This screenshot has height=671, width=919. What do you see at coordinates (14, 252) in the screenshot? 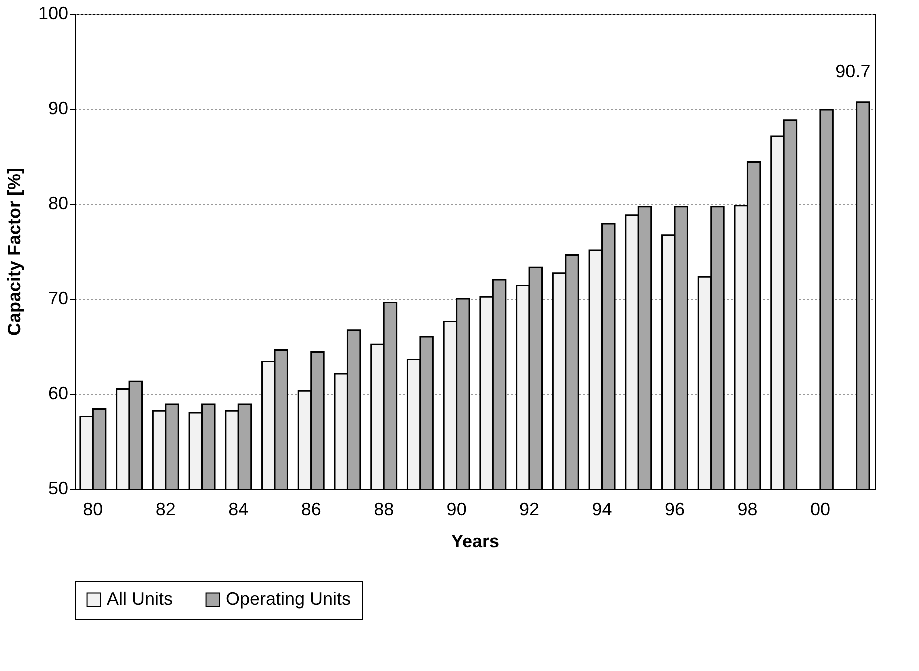
I see `y-axis-title: Capacity Factor [%]` at bounding box center [14, 252].